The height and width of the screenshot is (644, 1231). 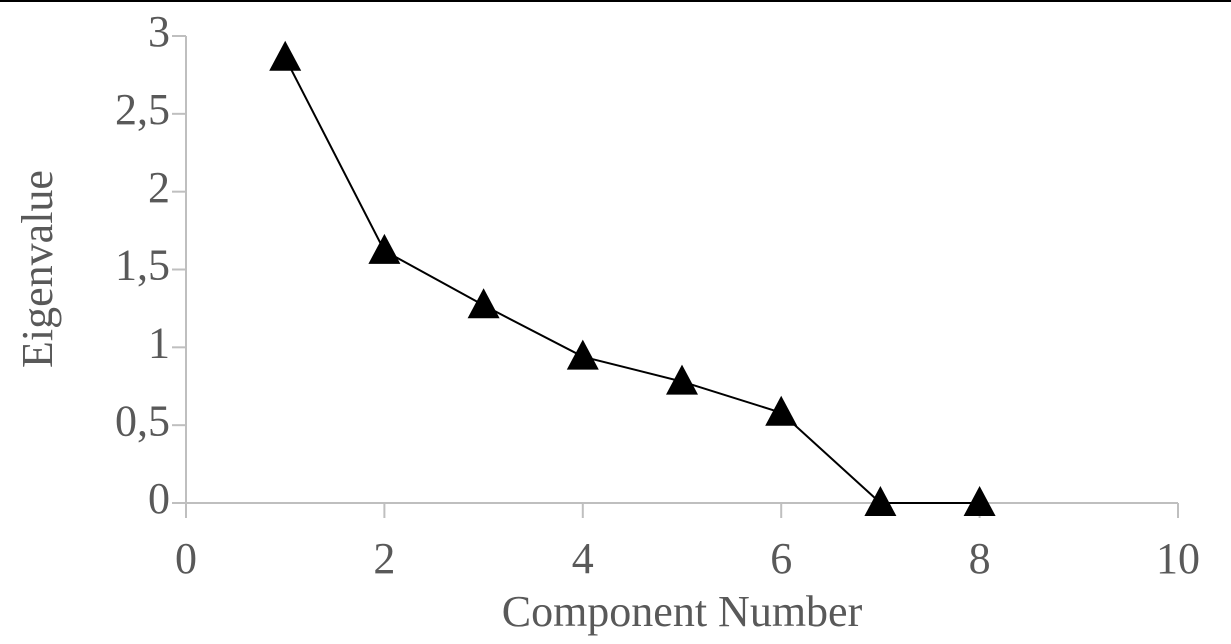 I want to click on y-tick-label: 2,5, so click(x=142, y=109).